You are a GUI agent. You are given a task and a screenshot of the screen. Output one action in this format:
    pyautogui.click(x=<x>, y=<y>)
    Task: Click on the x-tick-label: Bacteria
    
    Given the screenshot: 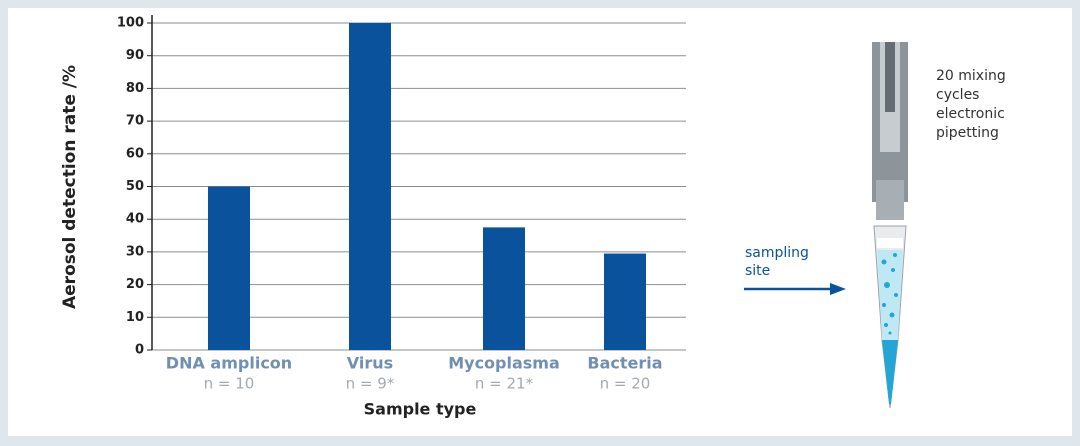 What is the action you would take?
    pyautogui.click(x=624, y=363)
    